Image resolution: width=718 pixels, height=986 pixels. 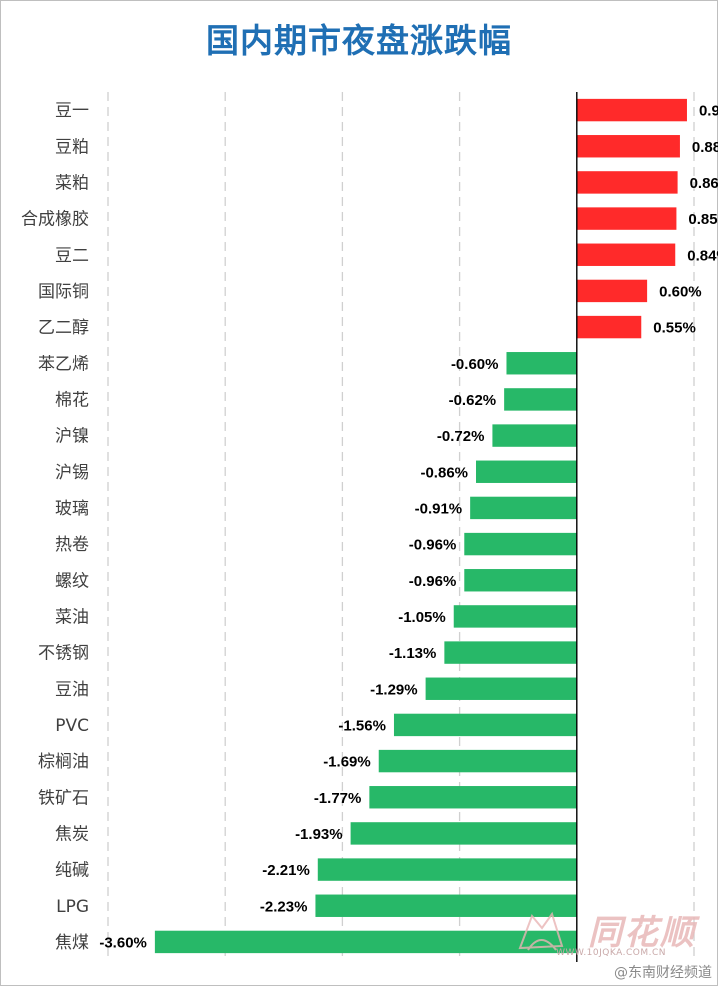 What do you see at coordinates (461, 436) in the screenshot?
I see `data-label: -0.72%` at bounding box center [461, 436].